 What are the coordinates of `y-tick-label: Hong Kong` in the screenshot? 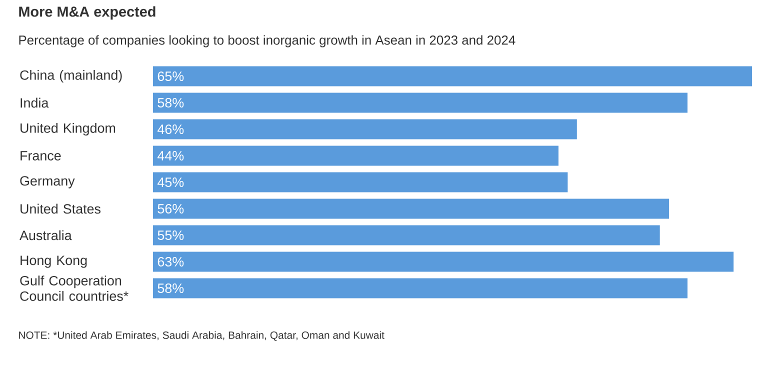 It's located at (53, 262).